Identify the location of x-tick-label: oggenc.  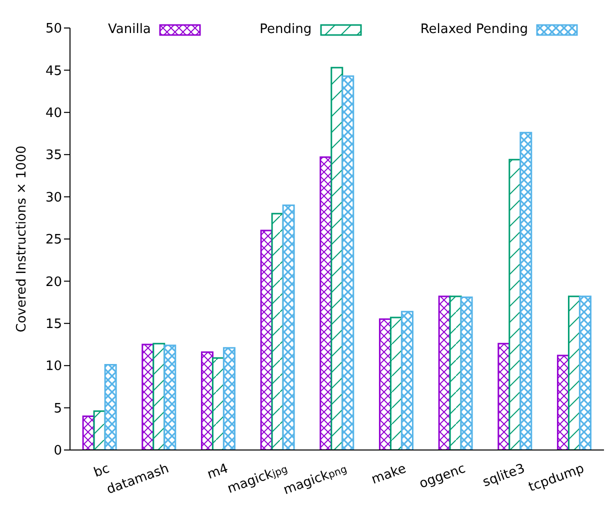
(442, 476).